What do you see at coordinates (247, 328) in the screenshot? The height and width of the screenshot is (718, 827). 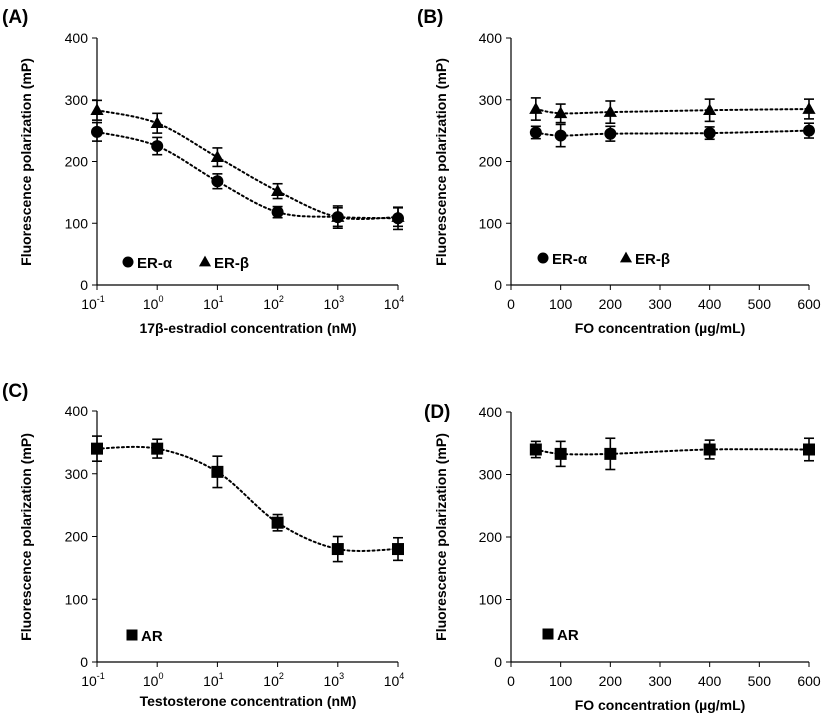 I see `x-axis-title: 17β-estradiol concentration (nM)` at bounding box center [247, 328].